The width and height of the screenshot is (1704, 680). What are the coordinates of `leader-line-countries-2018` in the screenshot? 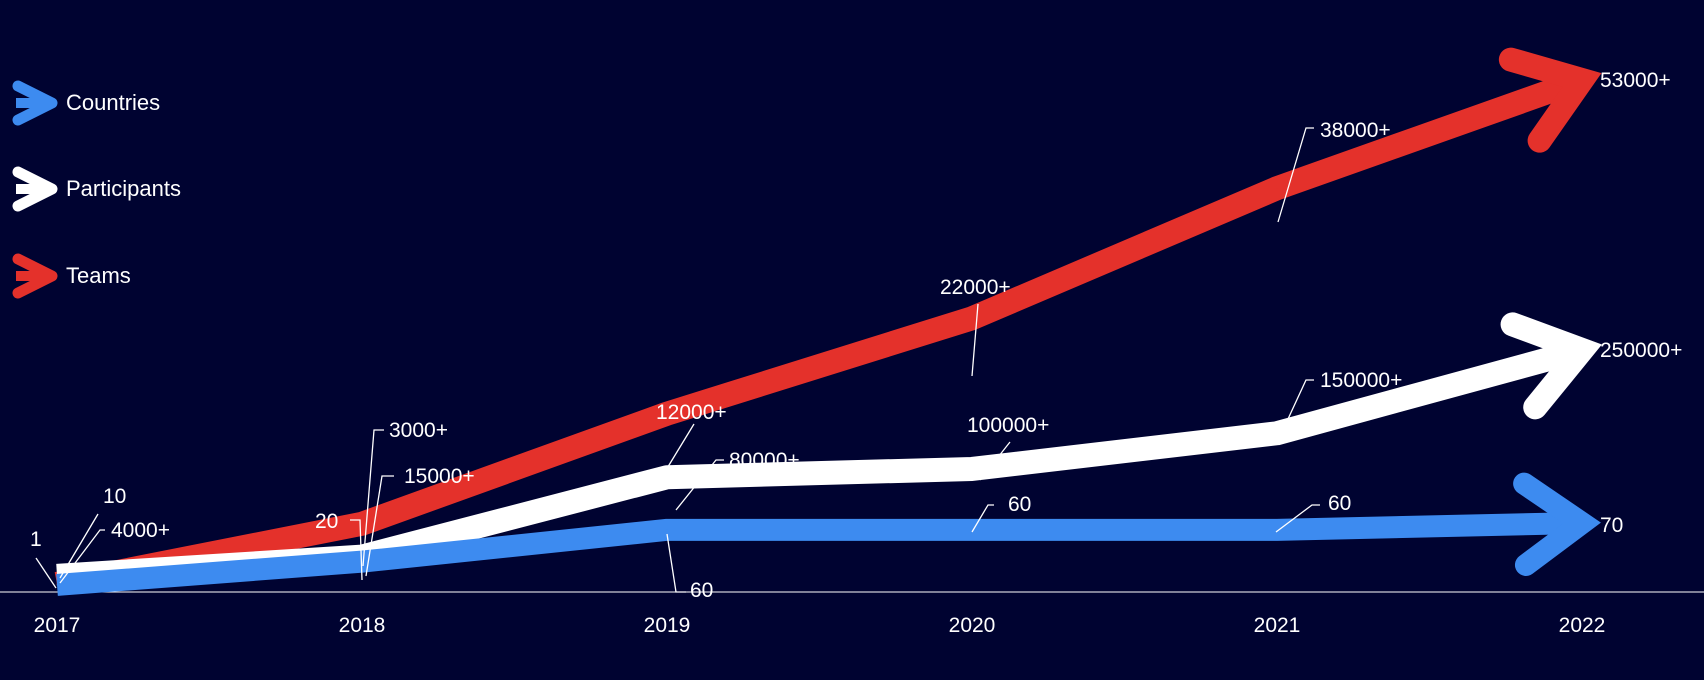 It's located at (356, 550).